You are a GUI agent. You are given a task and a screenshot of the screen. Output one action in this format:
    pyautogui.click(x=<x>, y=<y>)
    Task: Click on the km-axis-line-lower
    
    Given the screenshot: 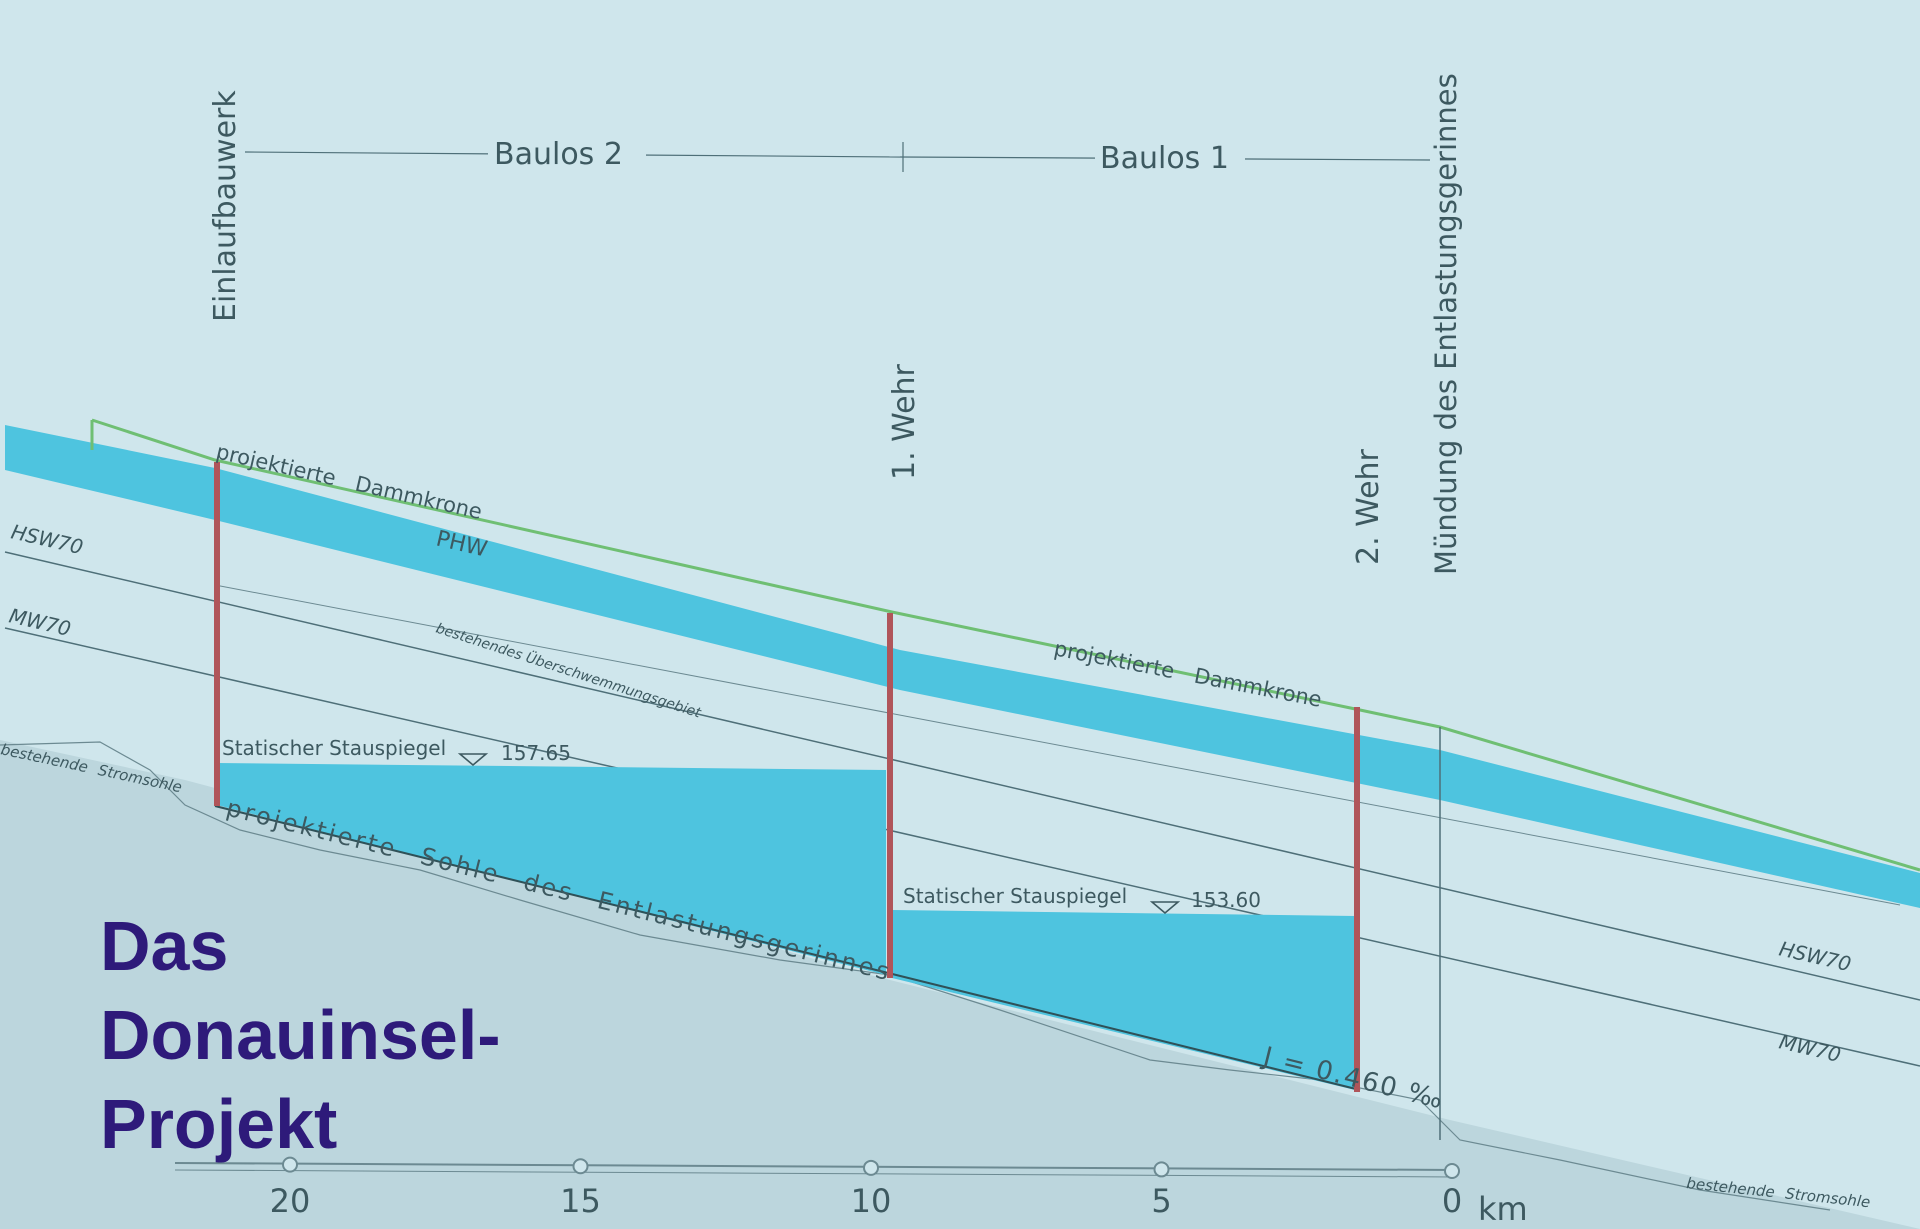 What is the action you would take?
    pyautogui.click(x=815, y=1173)
    